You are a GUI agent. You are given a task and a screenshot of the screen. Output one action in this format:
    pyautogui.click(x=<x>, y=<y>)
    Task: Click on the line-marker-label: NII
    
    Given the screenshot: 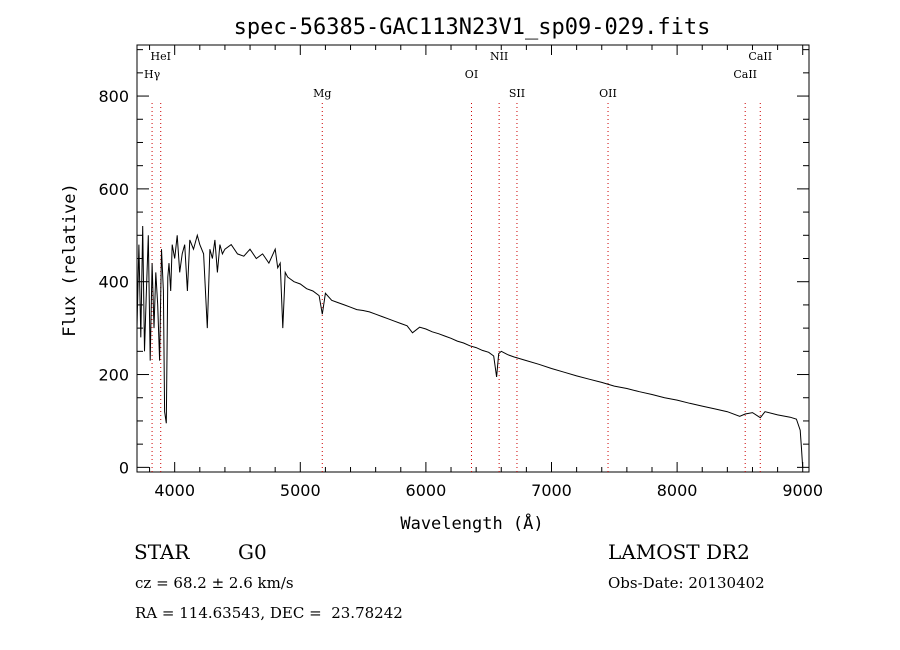 What is the action you would take?
    pyautogui.click(x=499, y=56)
    